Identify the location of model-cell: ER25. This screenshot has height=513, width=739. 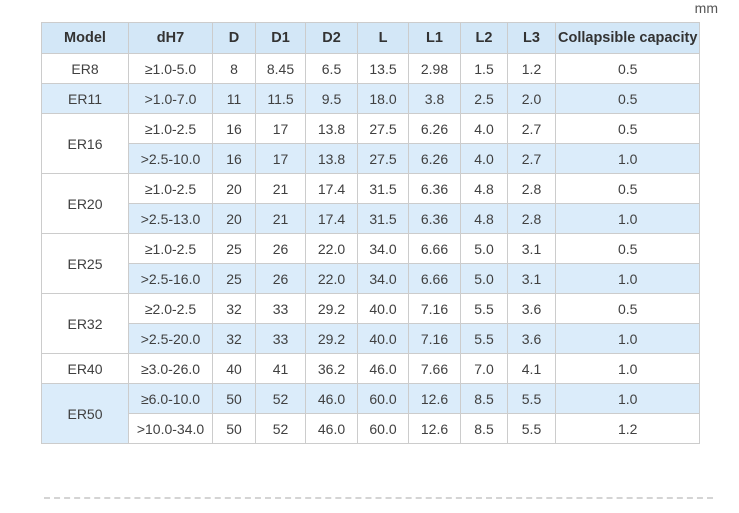
(85, 263).